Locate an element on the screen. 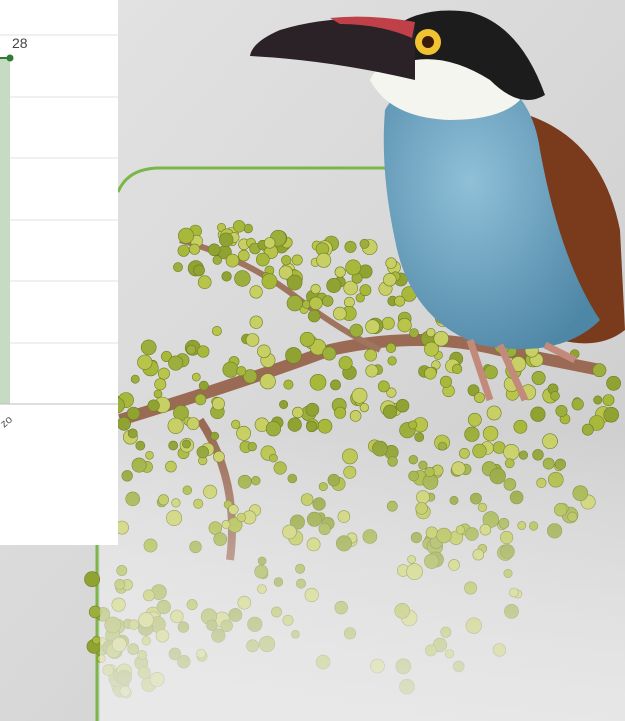 This screenshot has height=721, width=625. chart-panel: 28 zo is located at coordinates (59, 272).